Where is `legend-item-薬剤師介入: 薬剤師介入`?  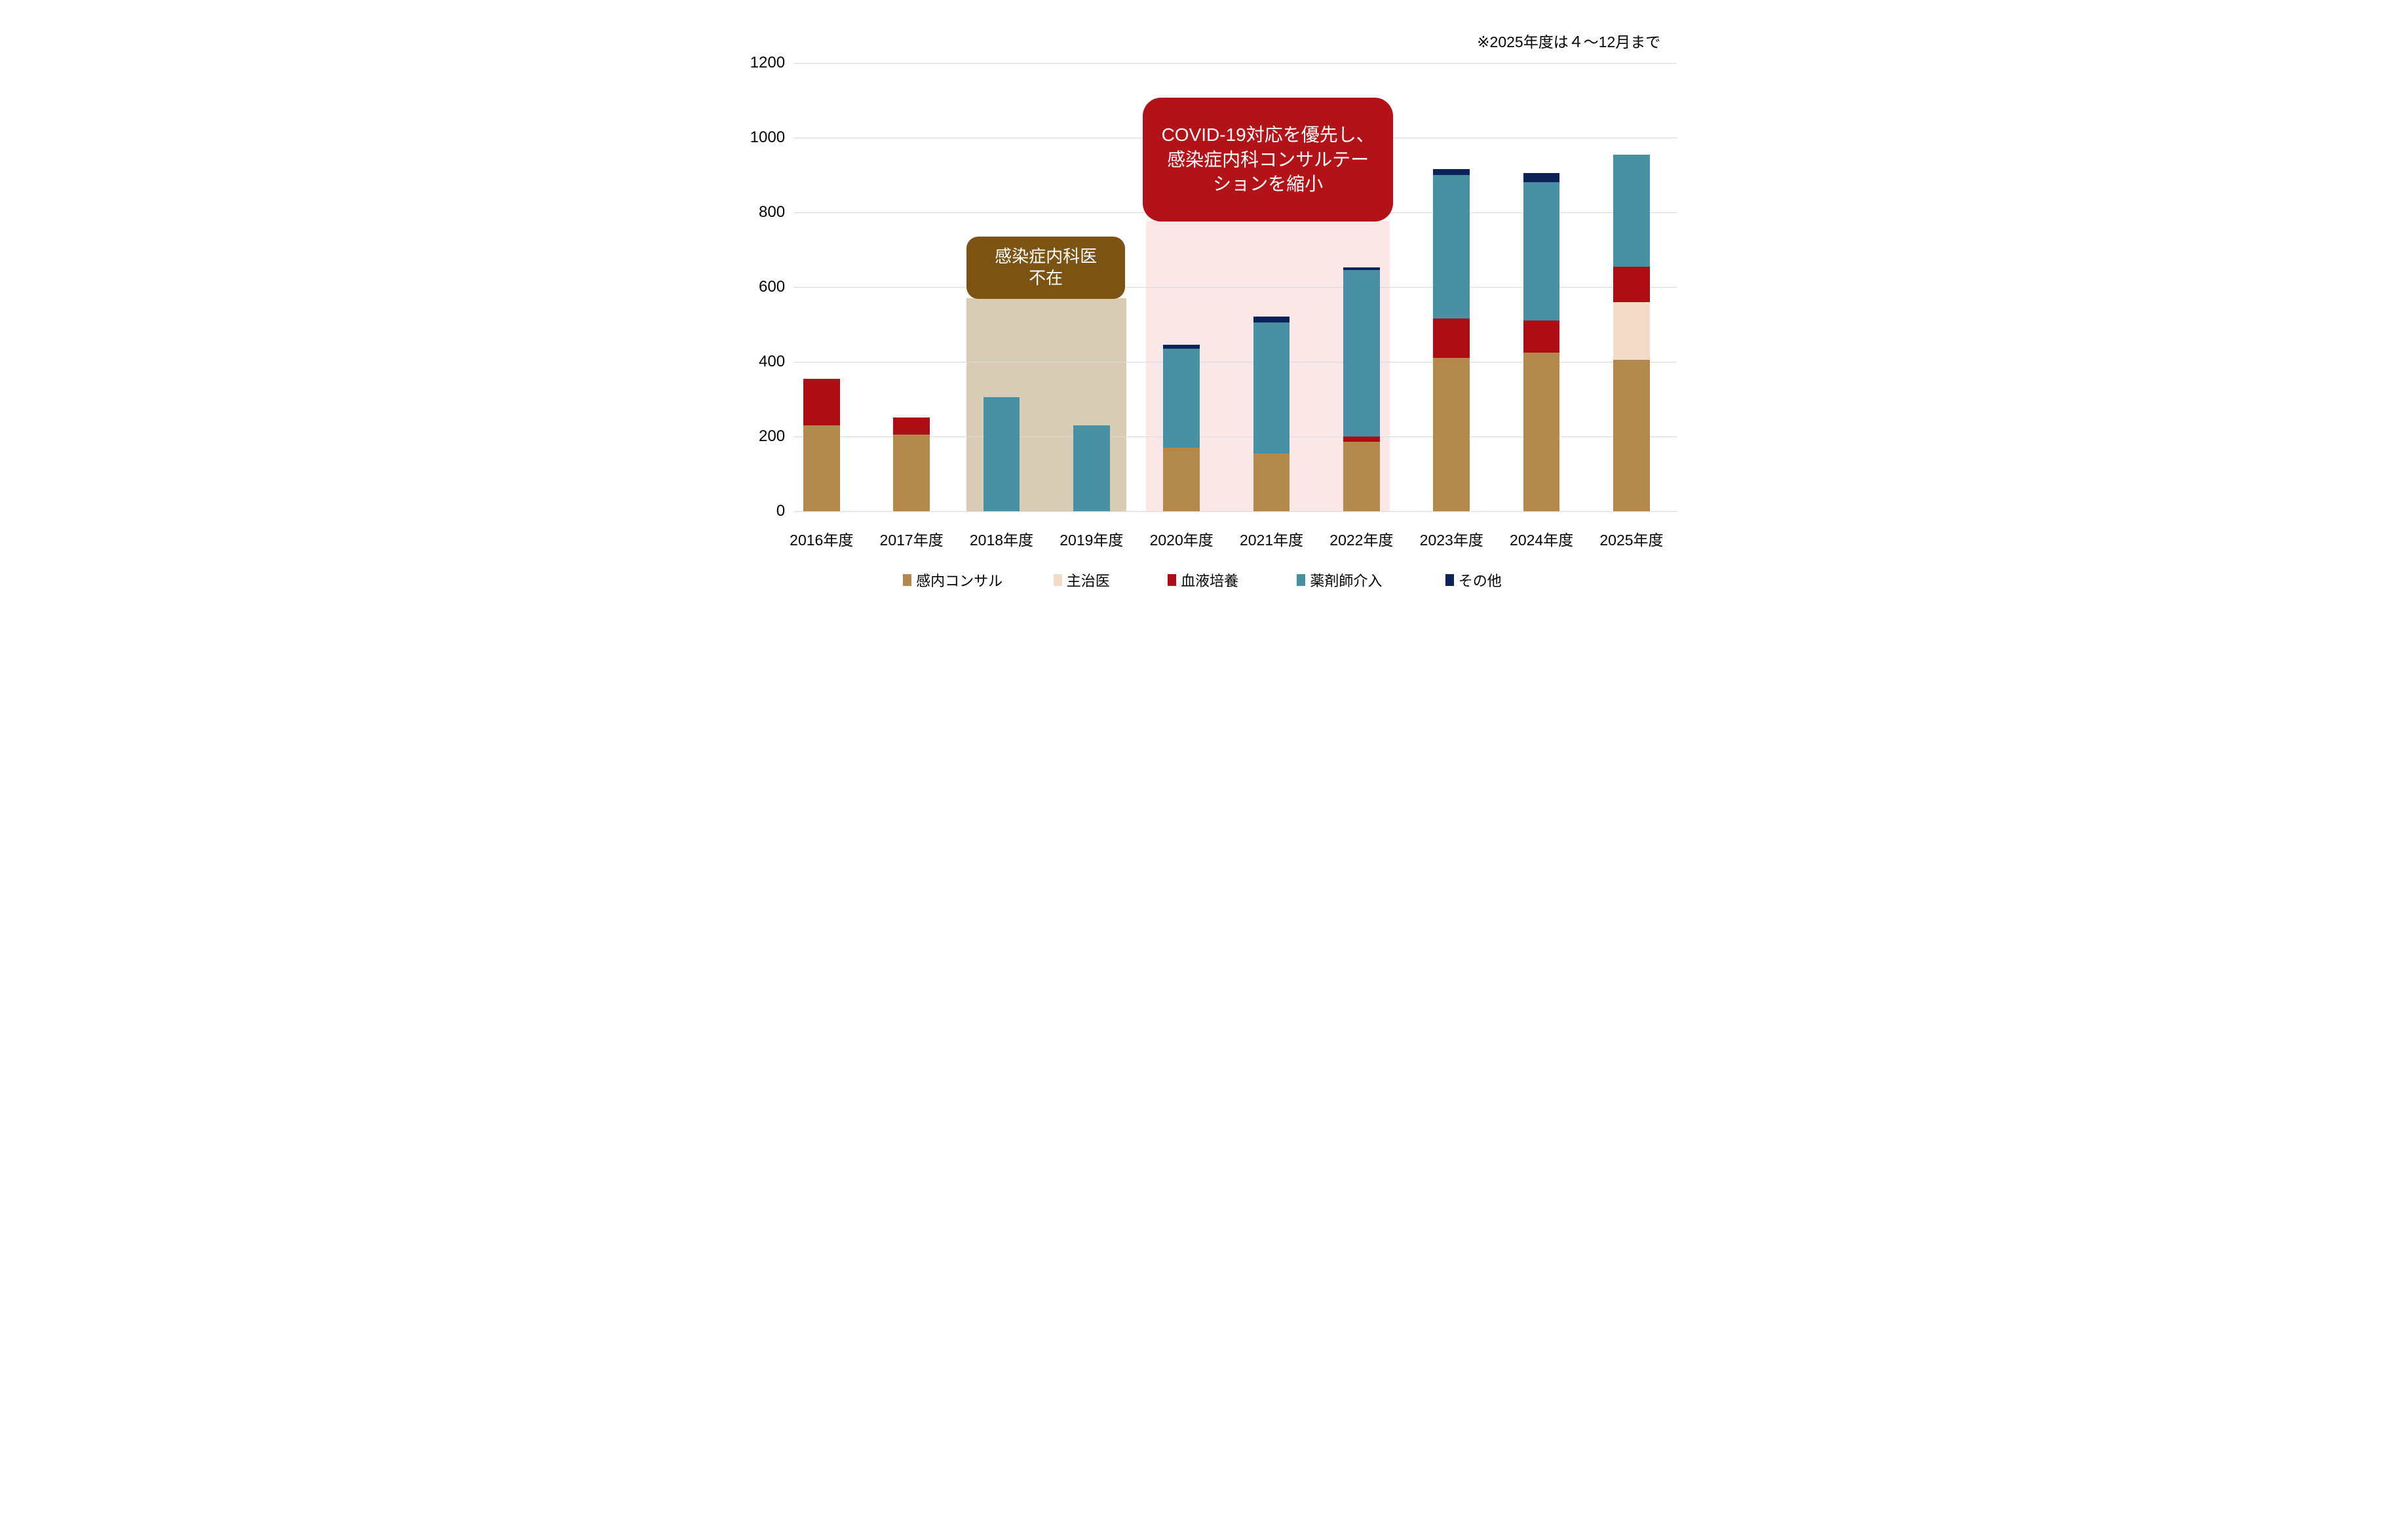
legend-item-薬剤師介入: 薬剤師介入 is located at coordinates (1340, 580).